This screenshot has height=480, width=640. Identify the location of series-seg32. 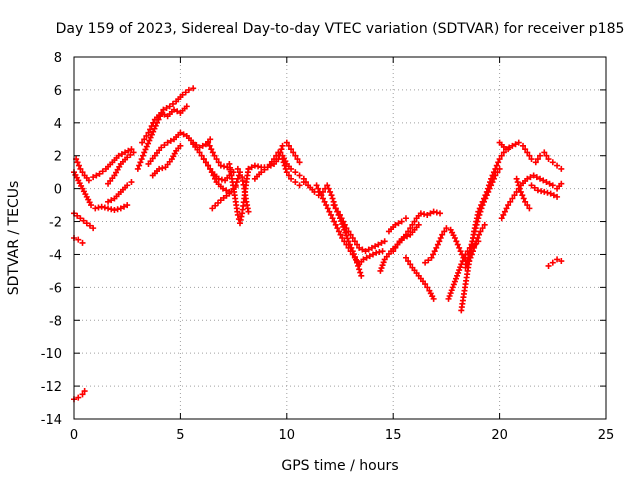
(530, 155).